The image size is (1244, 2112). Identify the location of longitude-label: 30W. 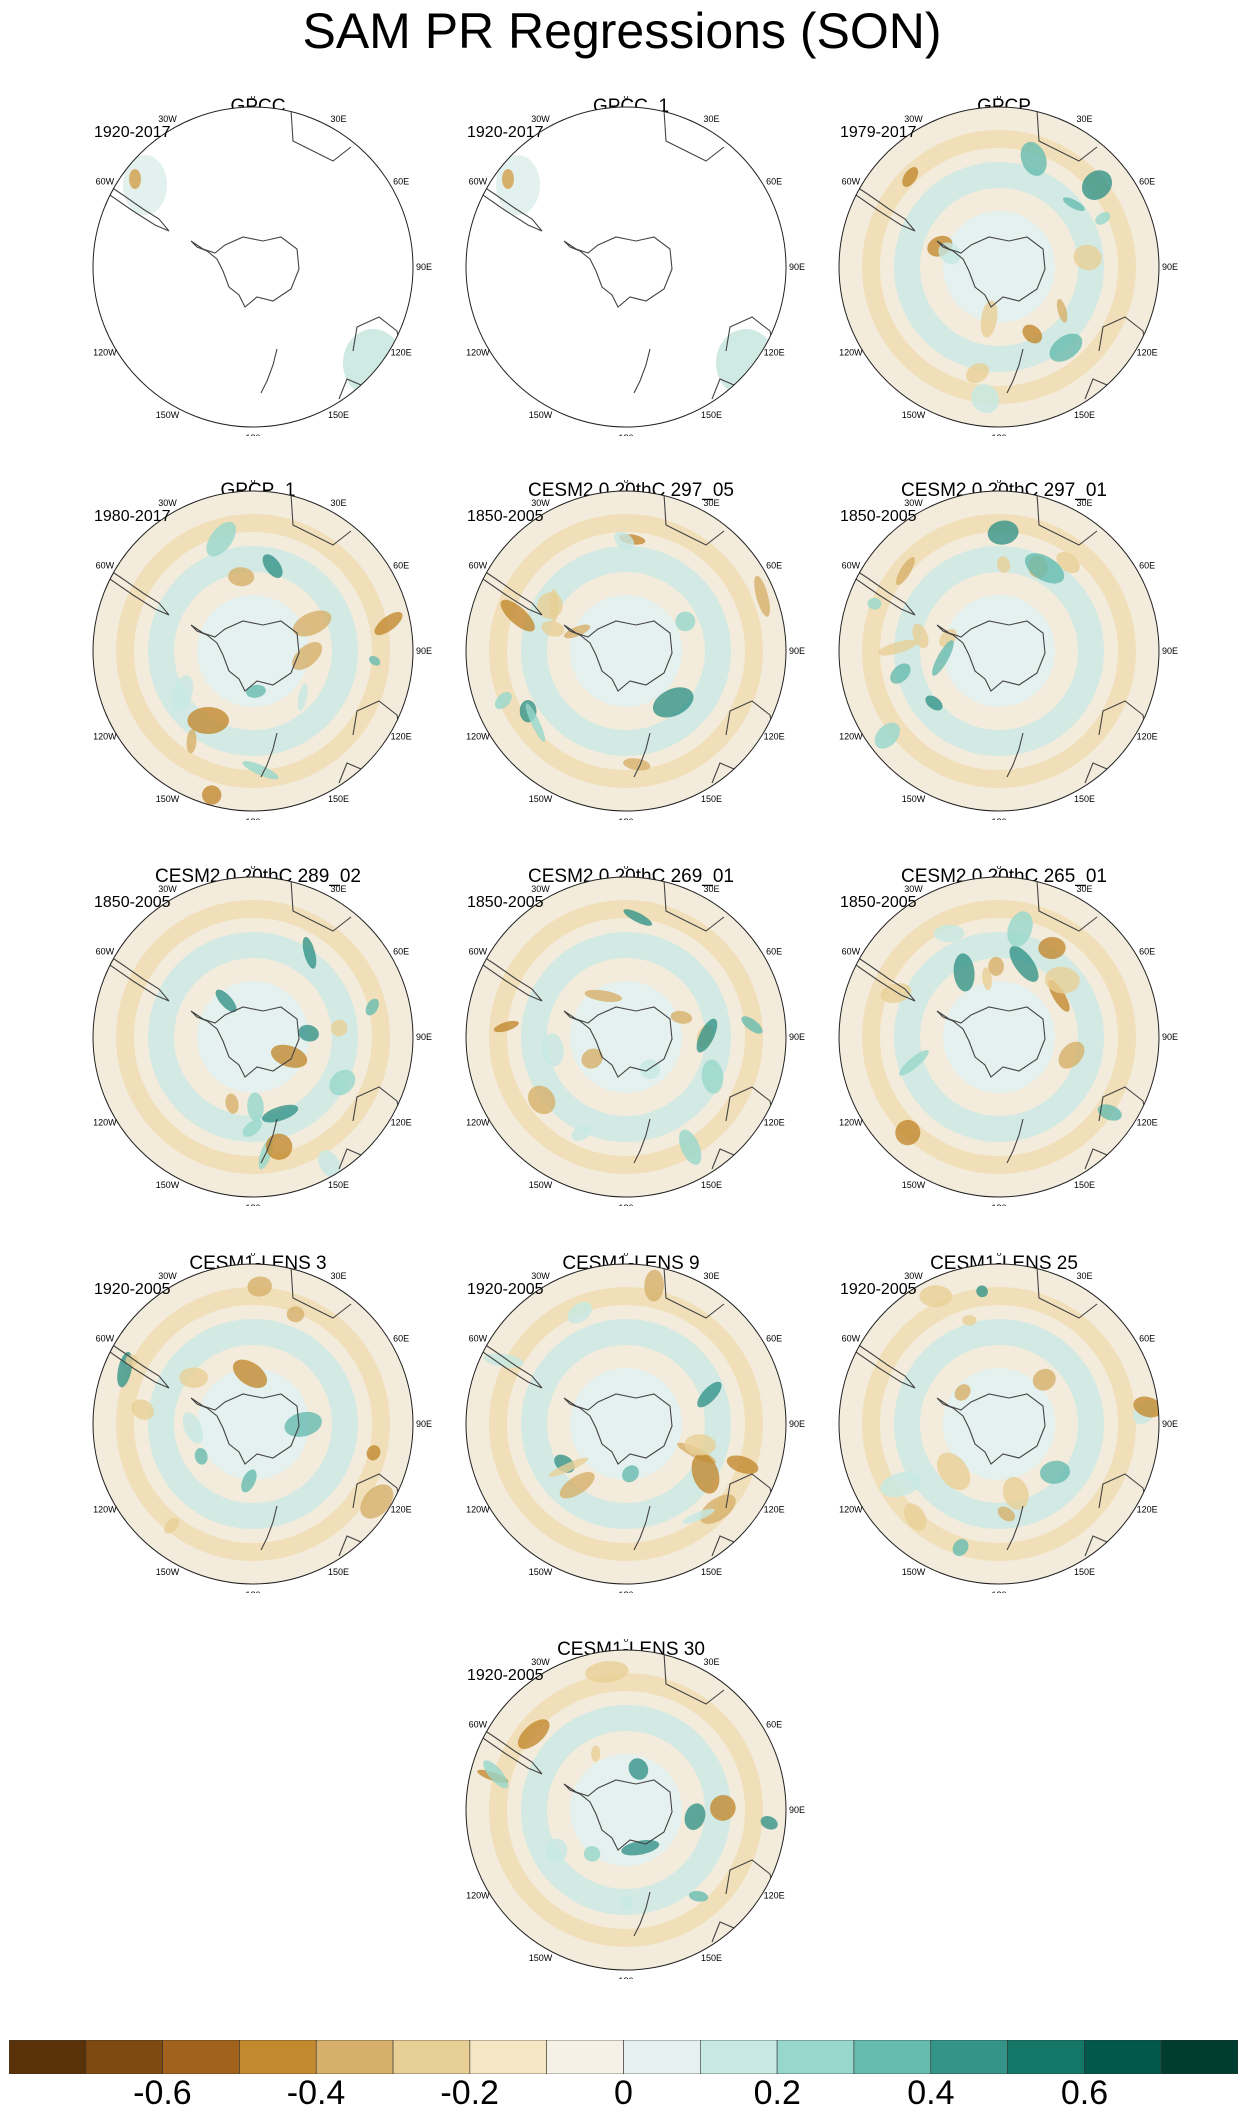
(913, 889).